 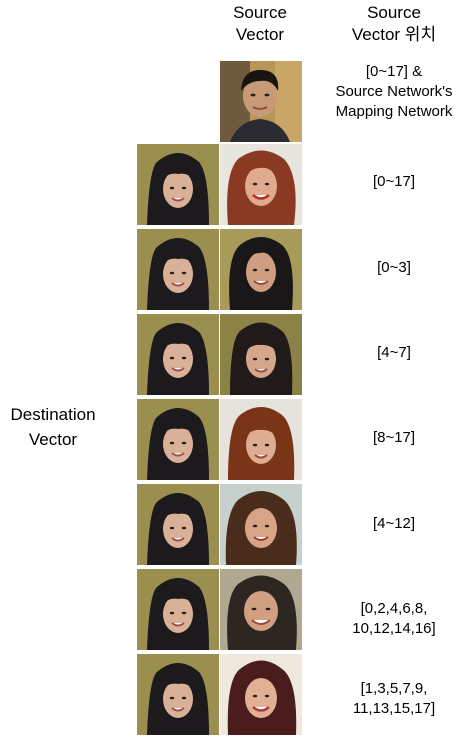 I want to click on row-5-position: [4~12], so click(x=394, y=523).